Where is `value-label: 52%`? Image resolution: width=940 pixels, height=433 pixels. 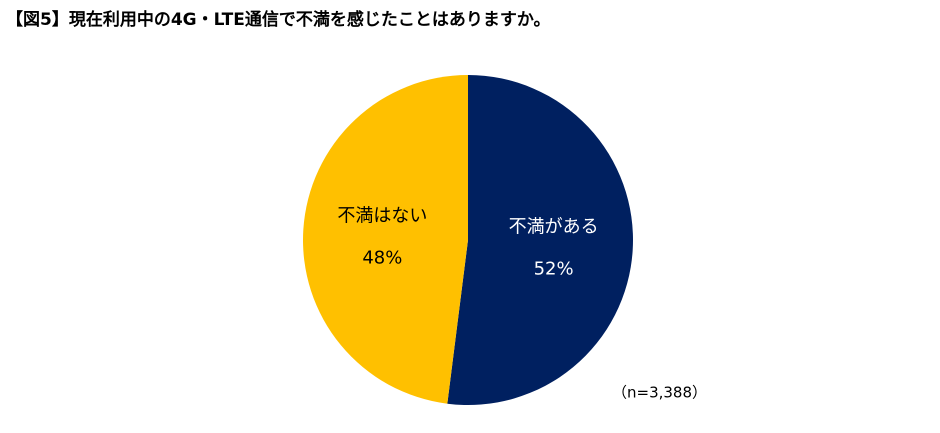 value-label: 52% is located at coordinates (554, 268).